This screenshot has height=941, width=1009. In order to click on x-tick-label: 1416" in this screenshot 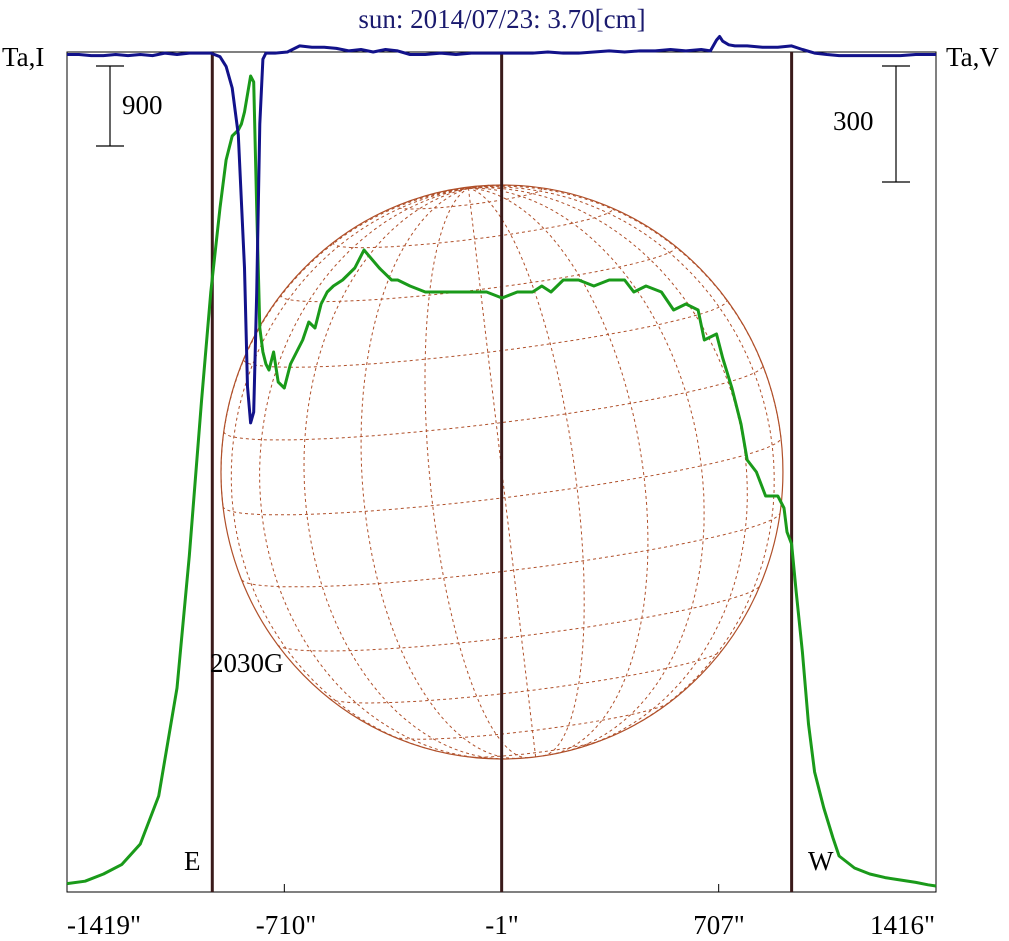, I will do `click(902, 925)`.